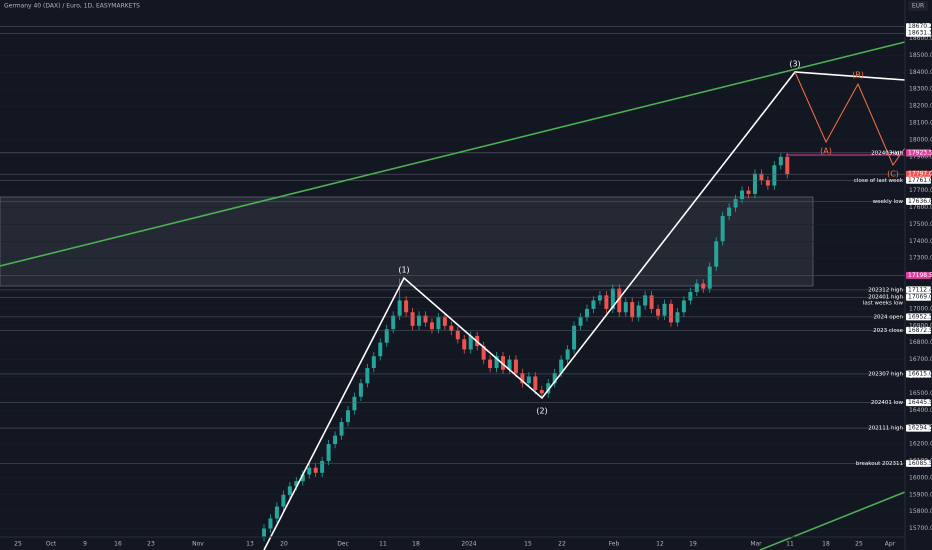 Image resolution: width=932 pixels, height=550 pixels. I want to click on level-label: breakout 202311, so click(879, 464).